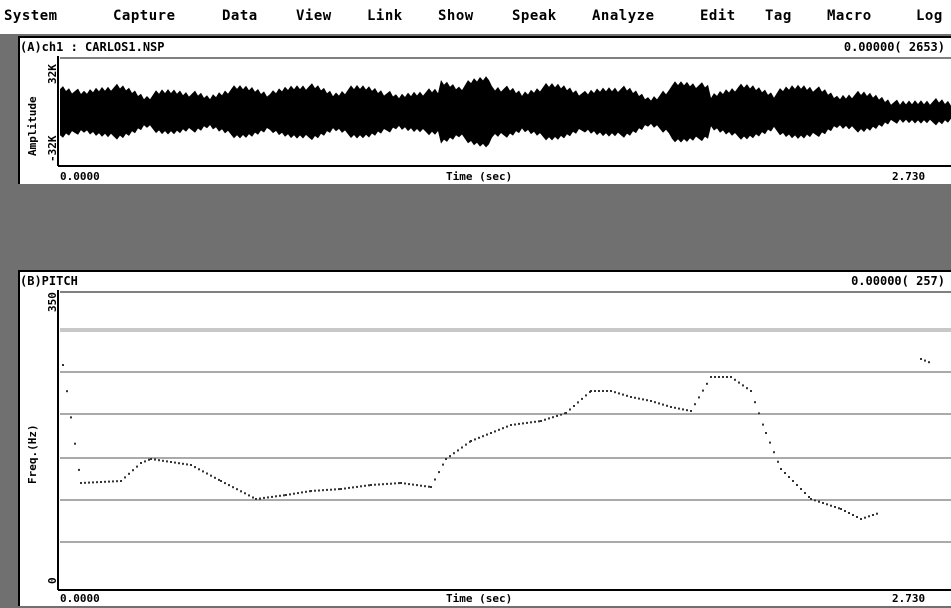 The image size is (951, 608). Describe the element at coordinates (240, 16) in the screenshot. I see `menu-data: Data` at that location.